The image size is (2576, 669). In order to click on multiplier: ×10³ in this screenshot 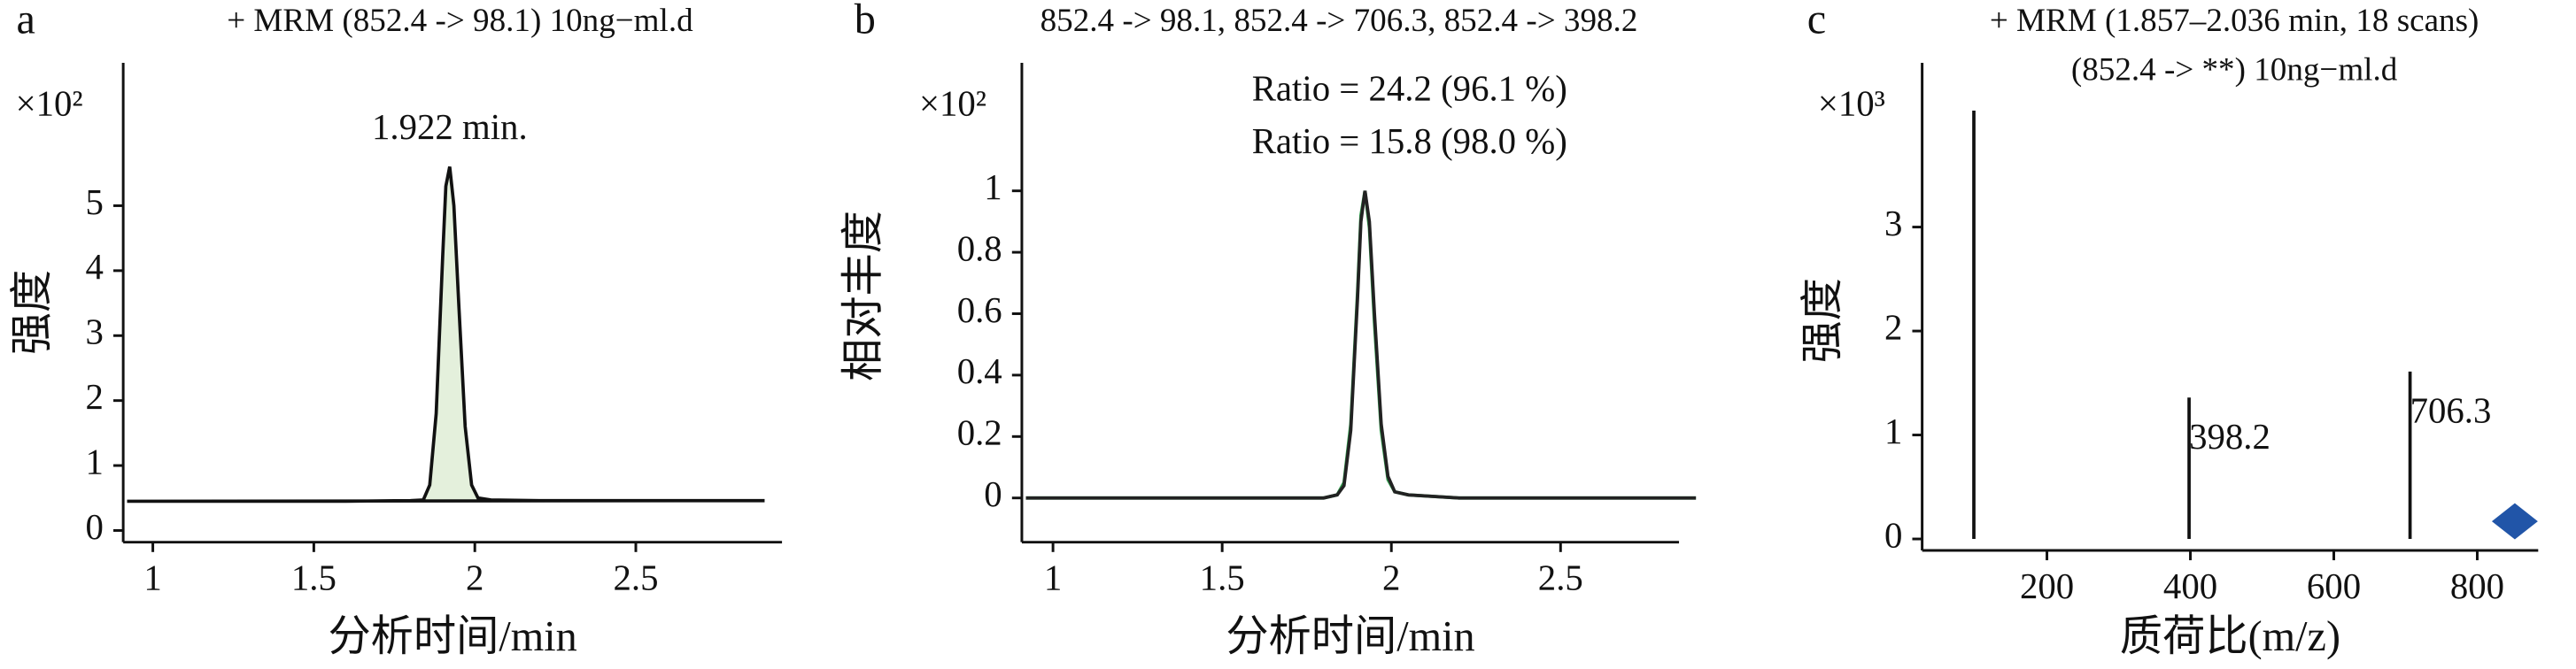, I will do `click(1851, 103)`.